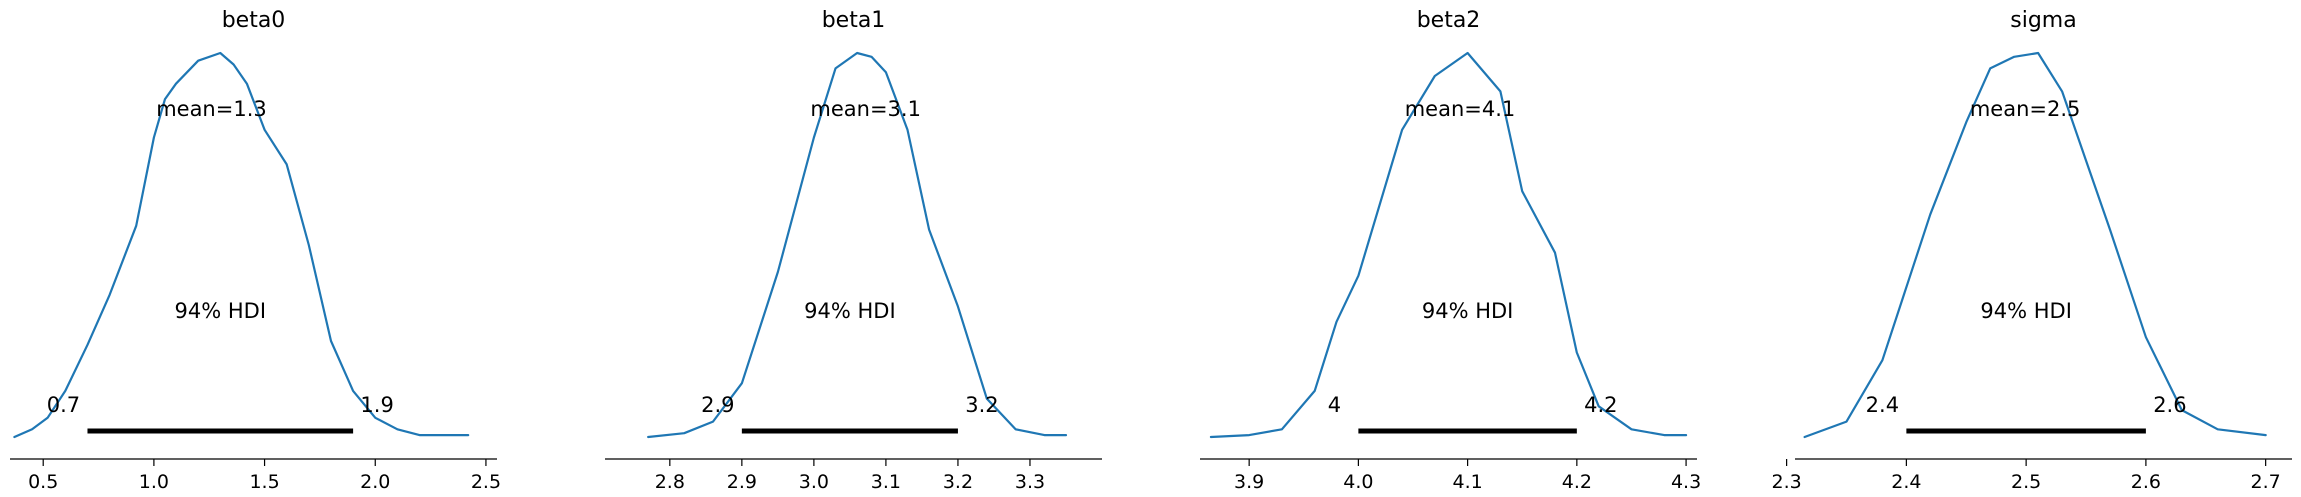  I want to click on hdi-low-label: 0.7, so click(63, 405).